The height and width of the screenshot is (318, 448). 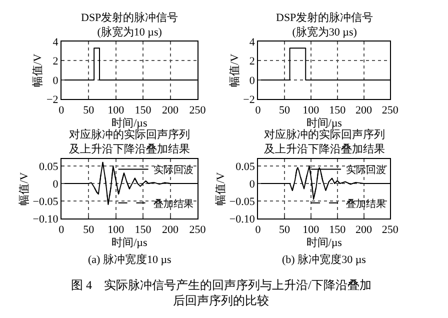 I want to click on chart-subtitle: (脉宽为30 µs), so click(x=325, y=31).